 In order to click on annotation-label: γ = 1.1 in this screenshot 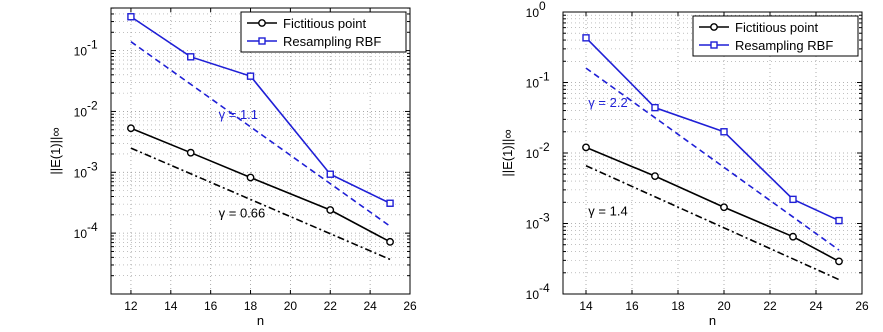, I will do `click(238, 114)`.